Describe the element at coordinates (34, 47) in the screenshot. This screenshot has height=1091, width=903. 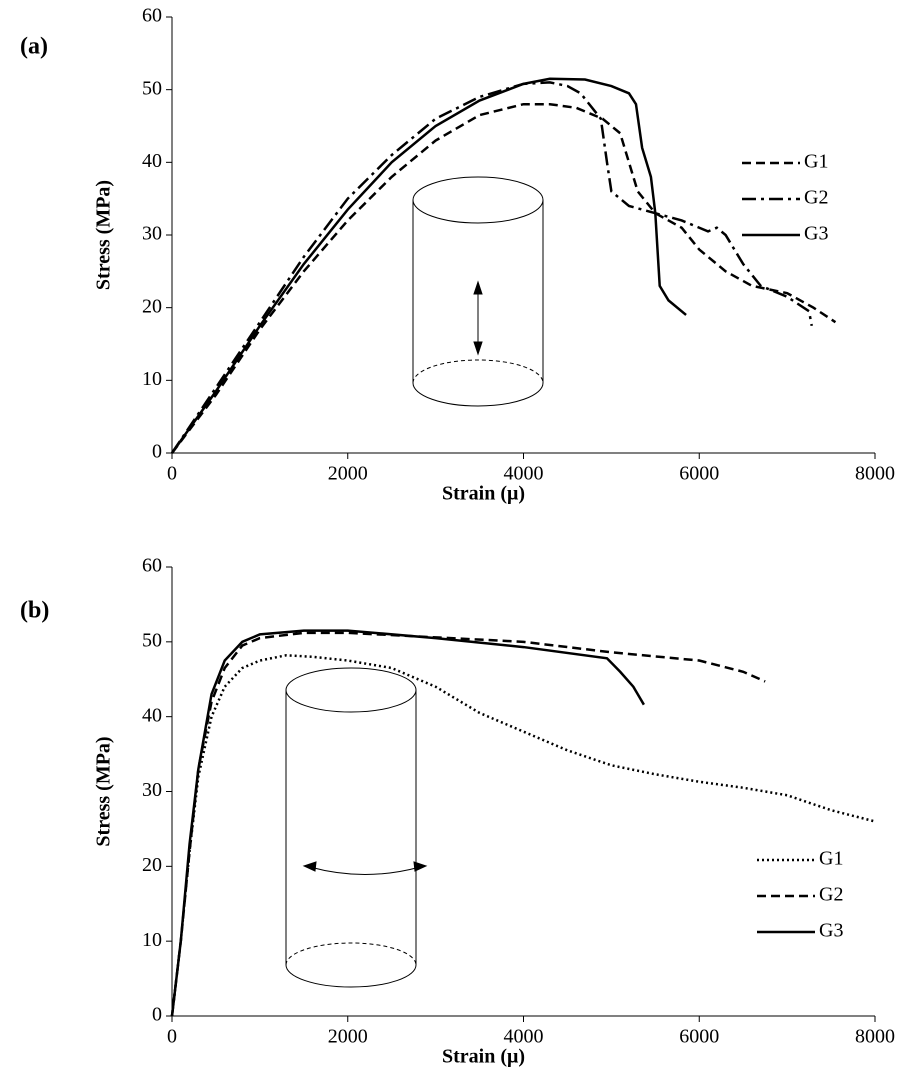
I see `panel-label: (a)` at that location.